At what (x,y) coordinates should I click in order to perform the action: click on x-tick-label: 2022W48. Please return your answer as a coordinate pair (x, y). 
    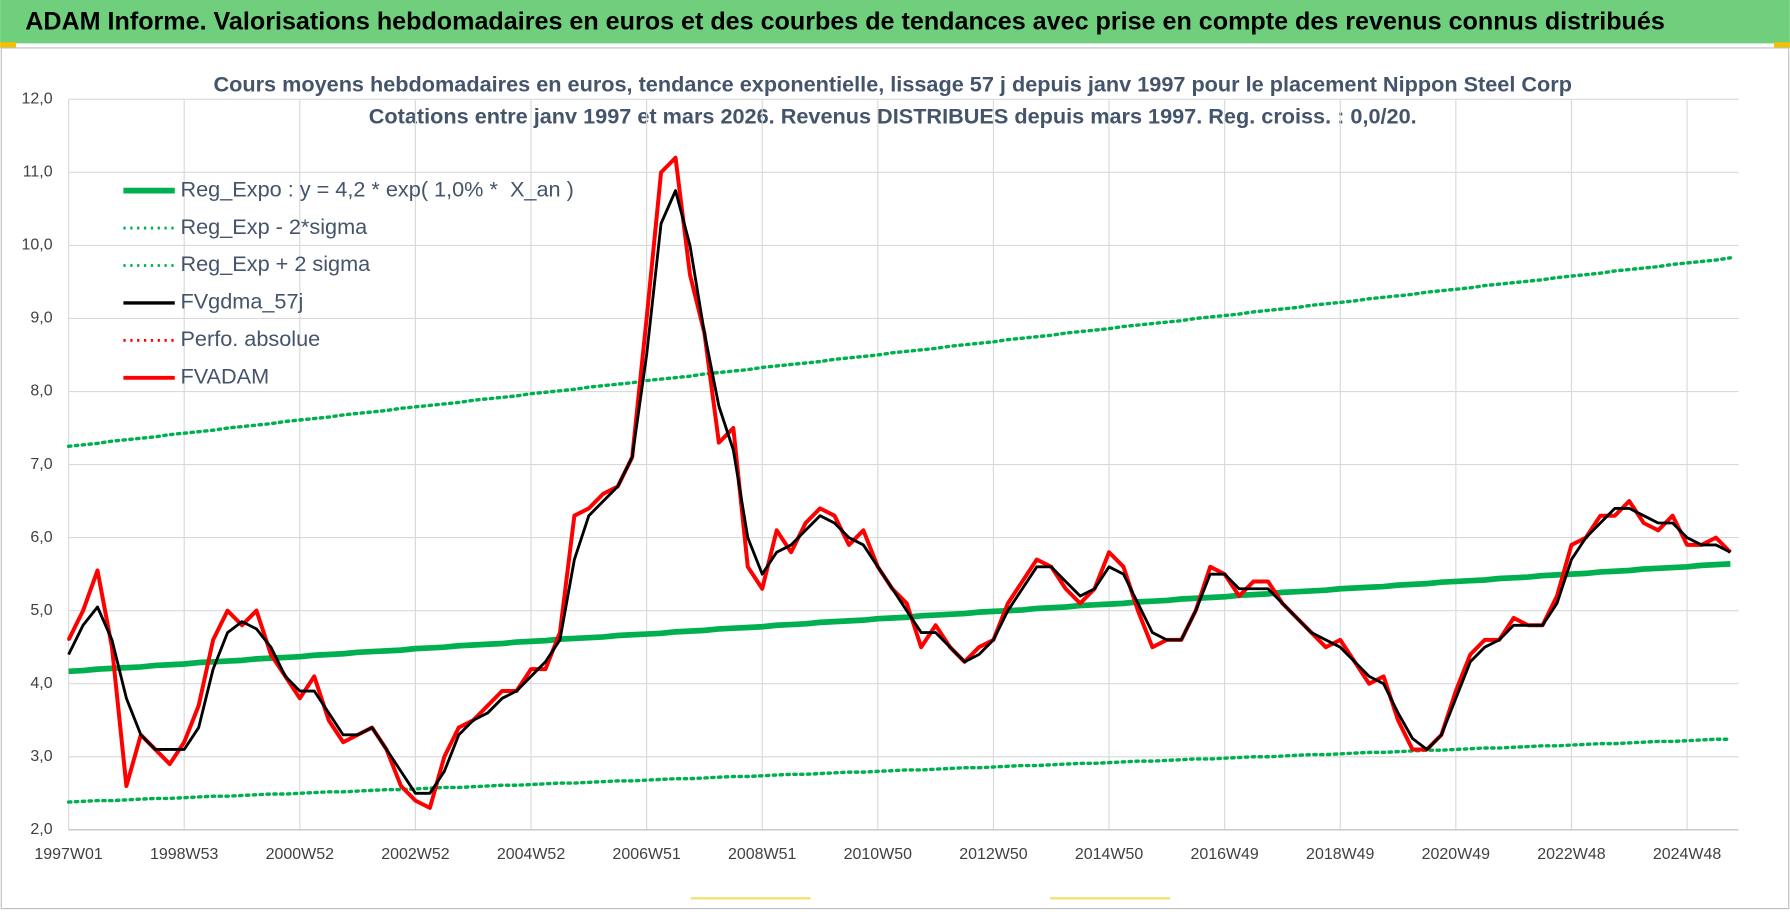
    Looking at the image, I should click on (1571, 854).